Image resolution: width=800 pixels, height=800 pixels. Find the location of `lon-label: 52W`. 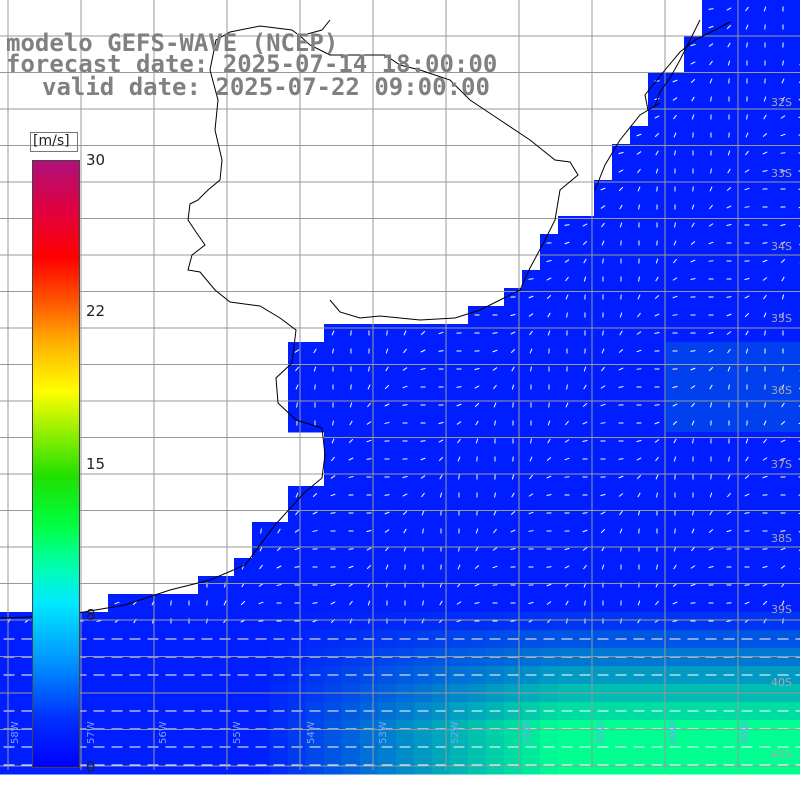

lon-label: 52W is located at coordinates (455, 732).